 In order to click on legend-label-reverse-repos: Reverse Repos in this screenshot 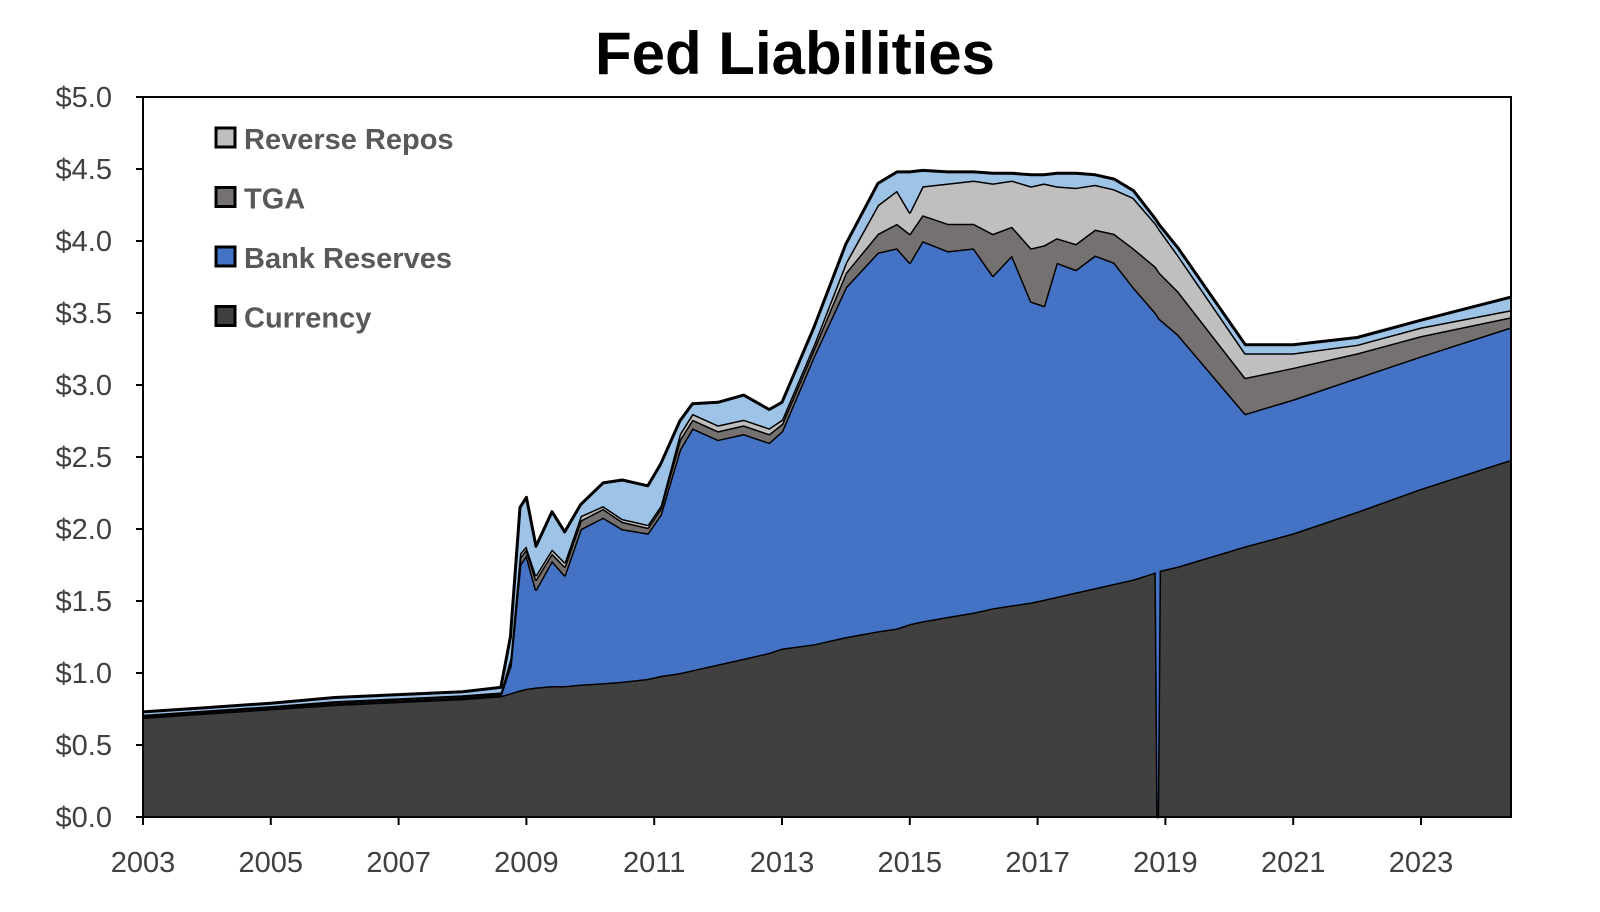, I will do `click(349, 140)`.